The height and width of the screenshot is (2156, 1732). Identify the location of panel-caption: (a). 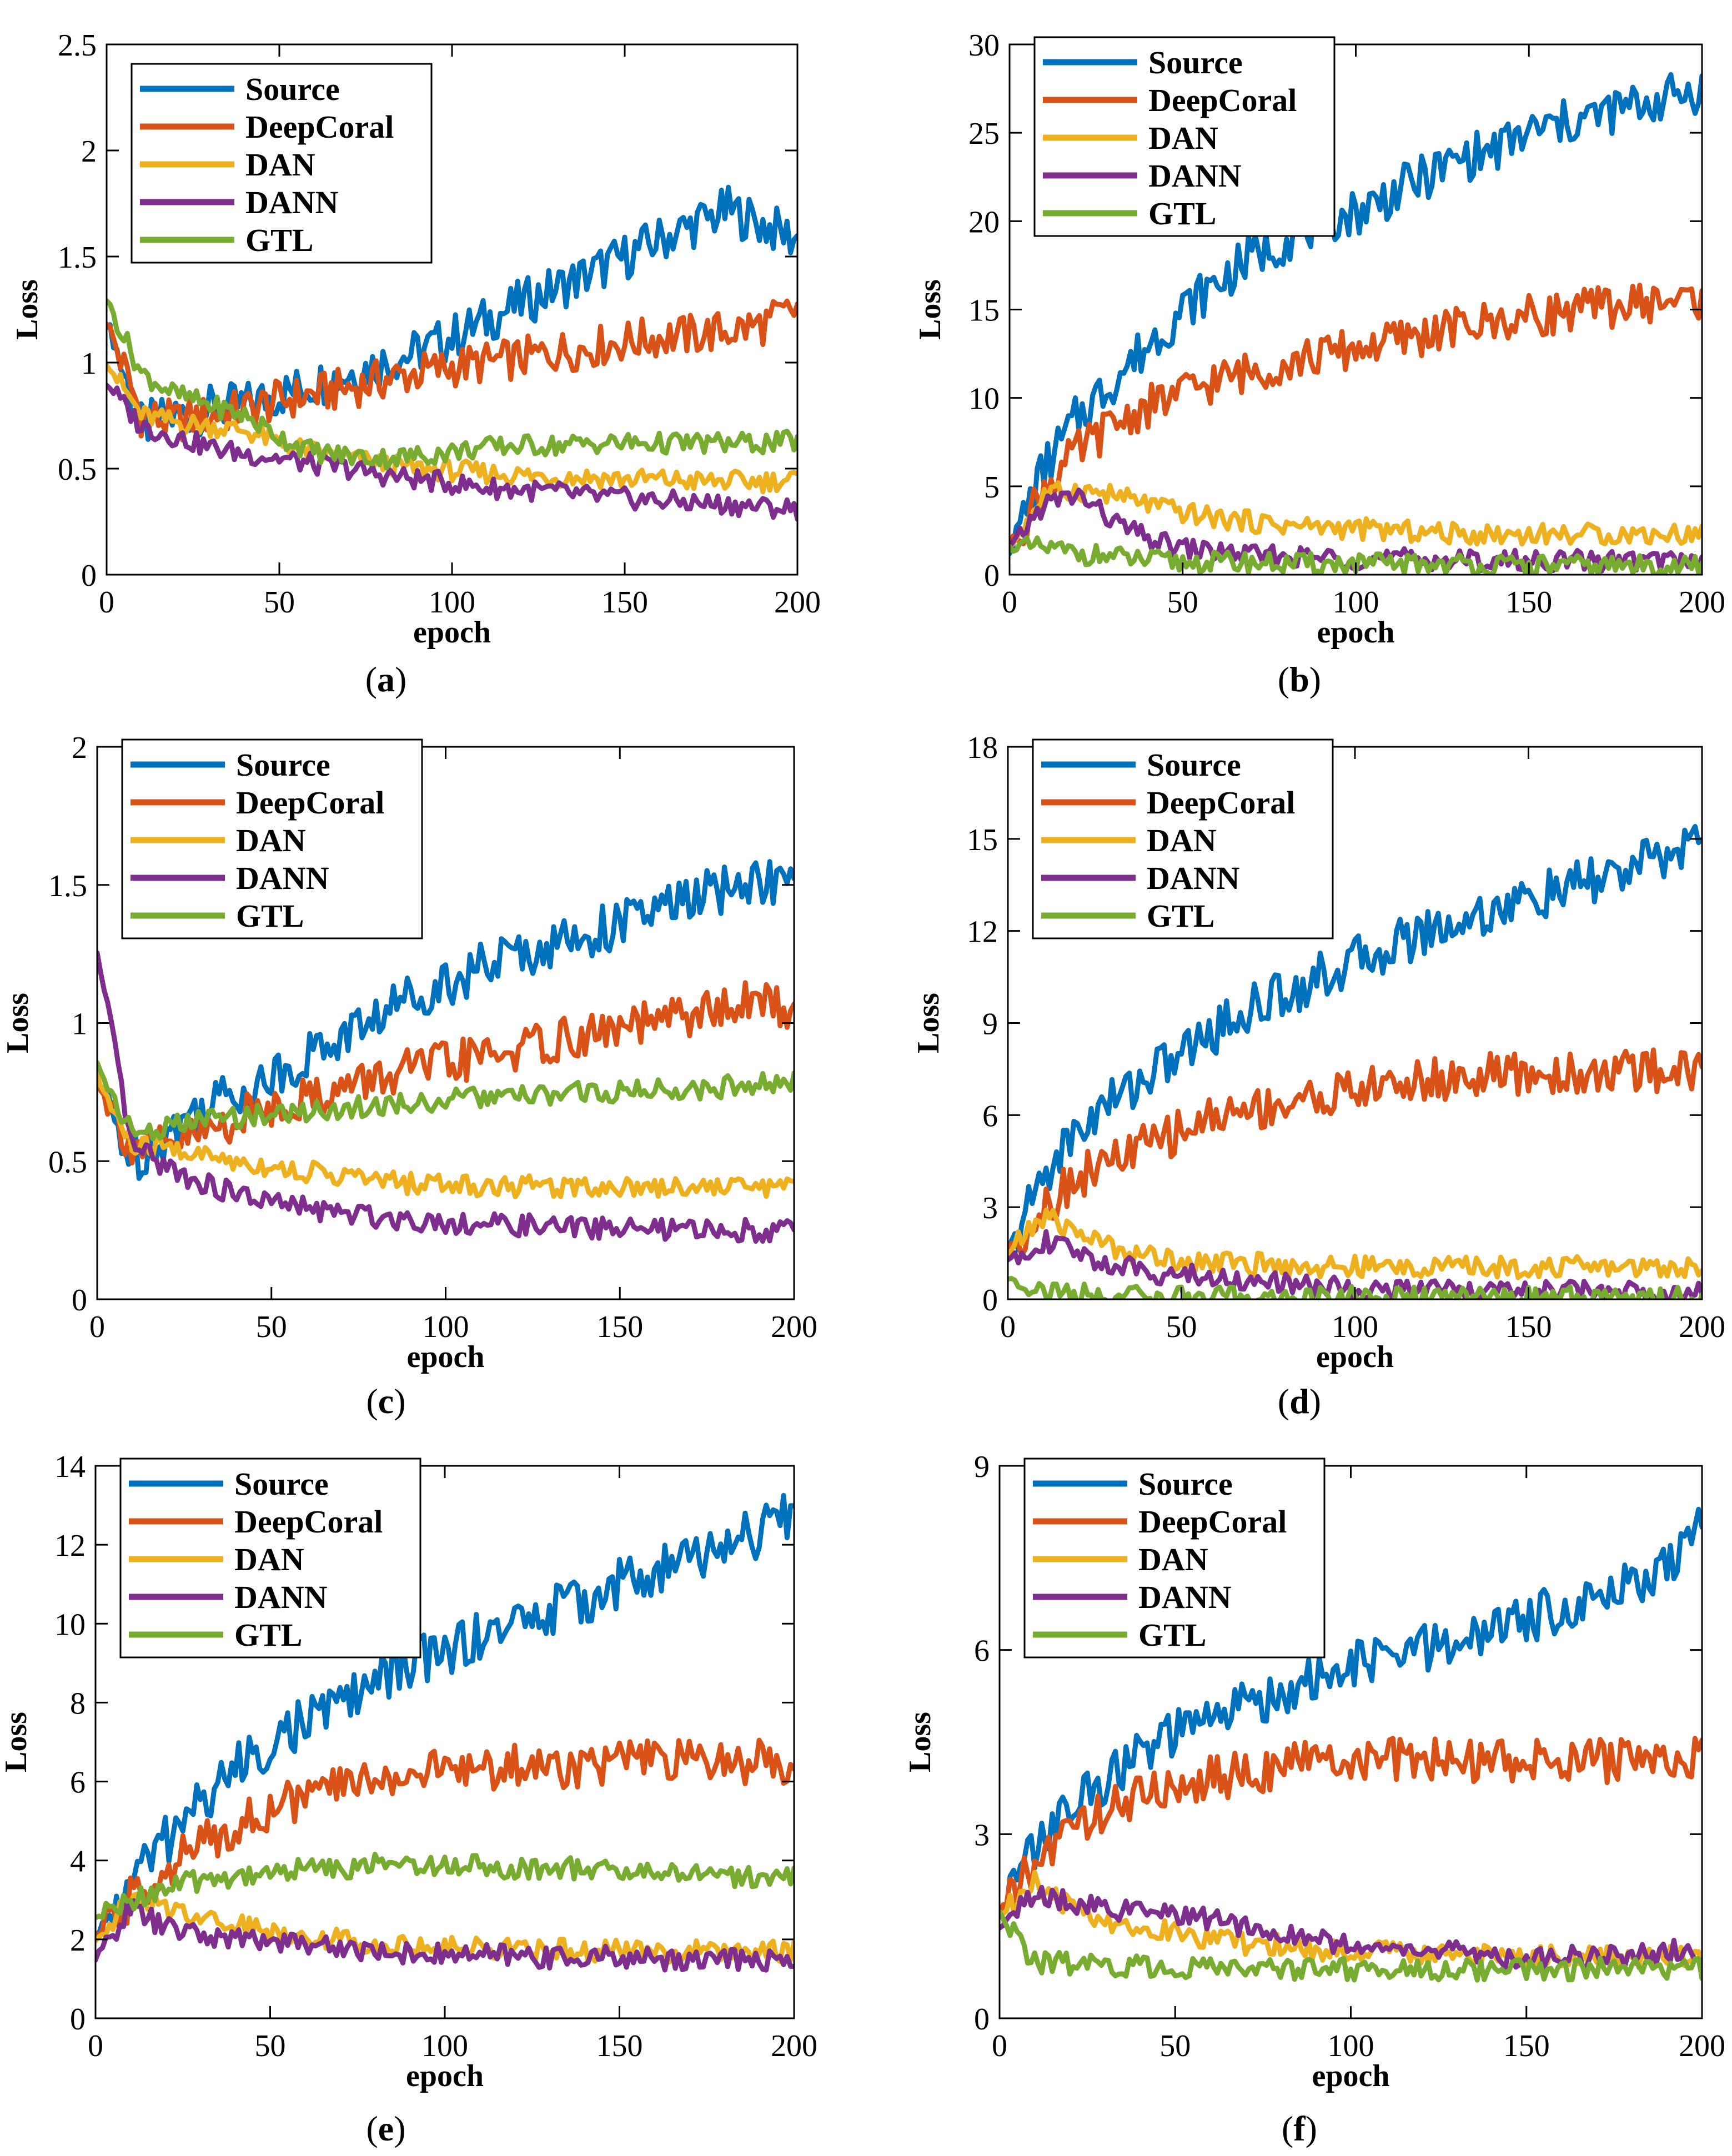
(386, 679).